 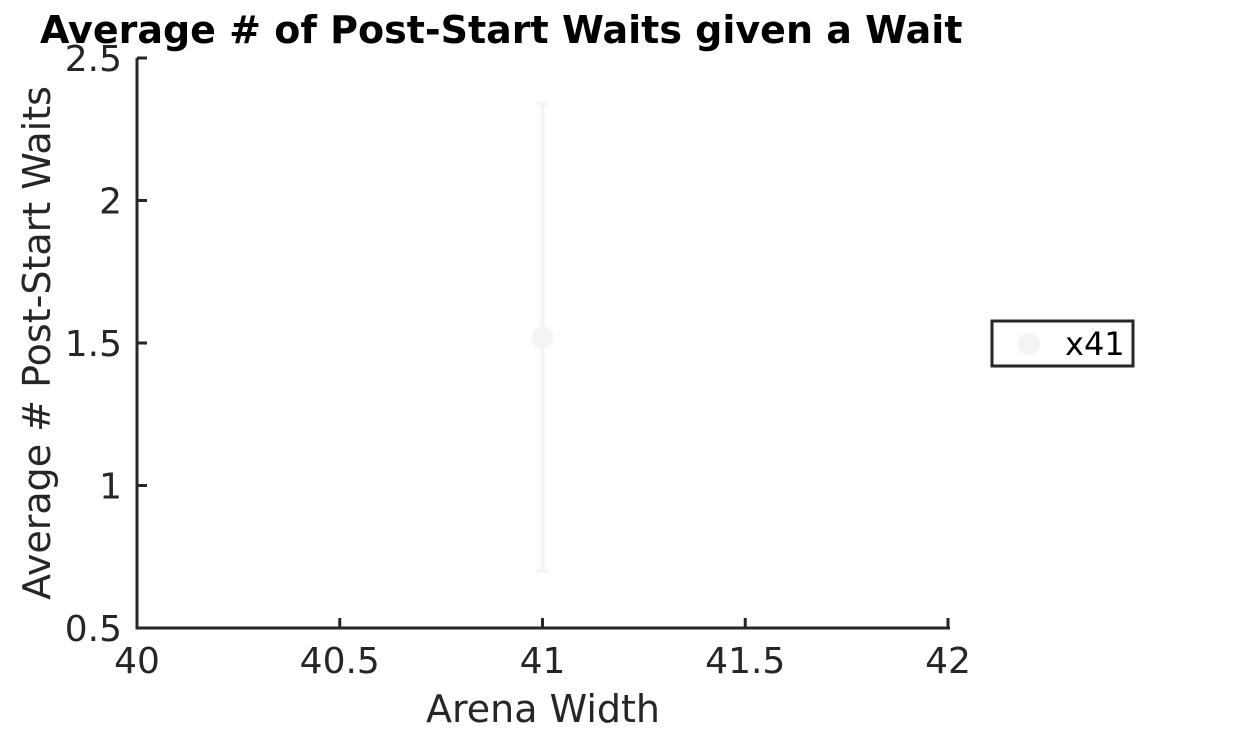 What do you see at coordinates (110, 202) in the screenshot?
I see `y-tick-label: 2` at bounding box center [110, 202].